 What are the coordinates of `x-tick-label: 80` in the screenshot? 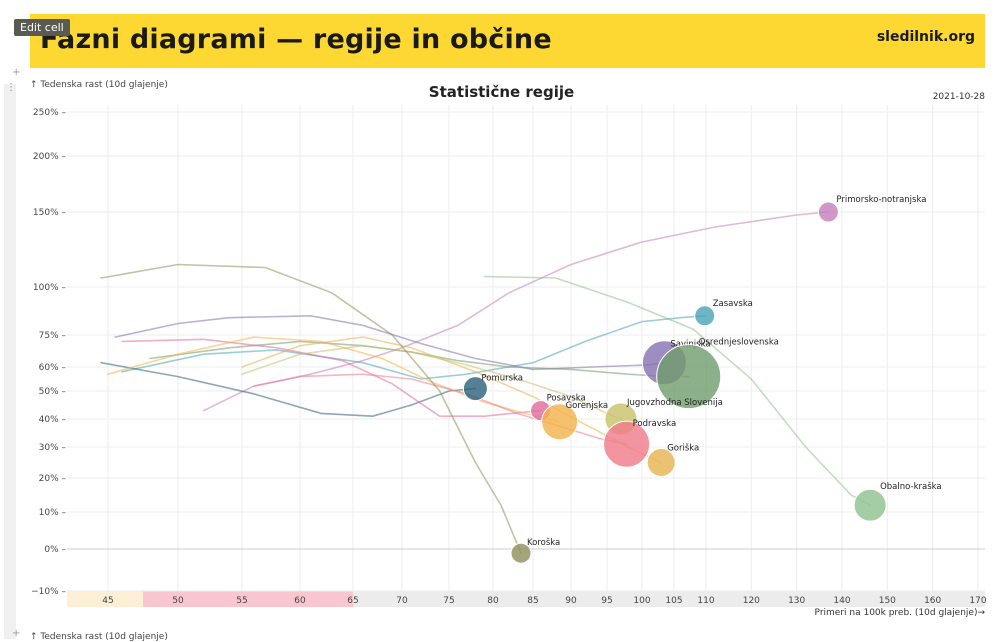 It's located at (493, 601).